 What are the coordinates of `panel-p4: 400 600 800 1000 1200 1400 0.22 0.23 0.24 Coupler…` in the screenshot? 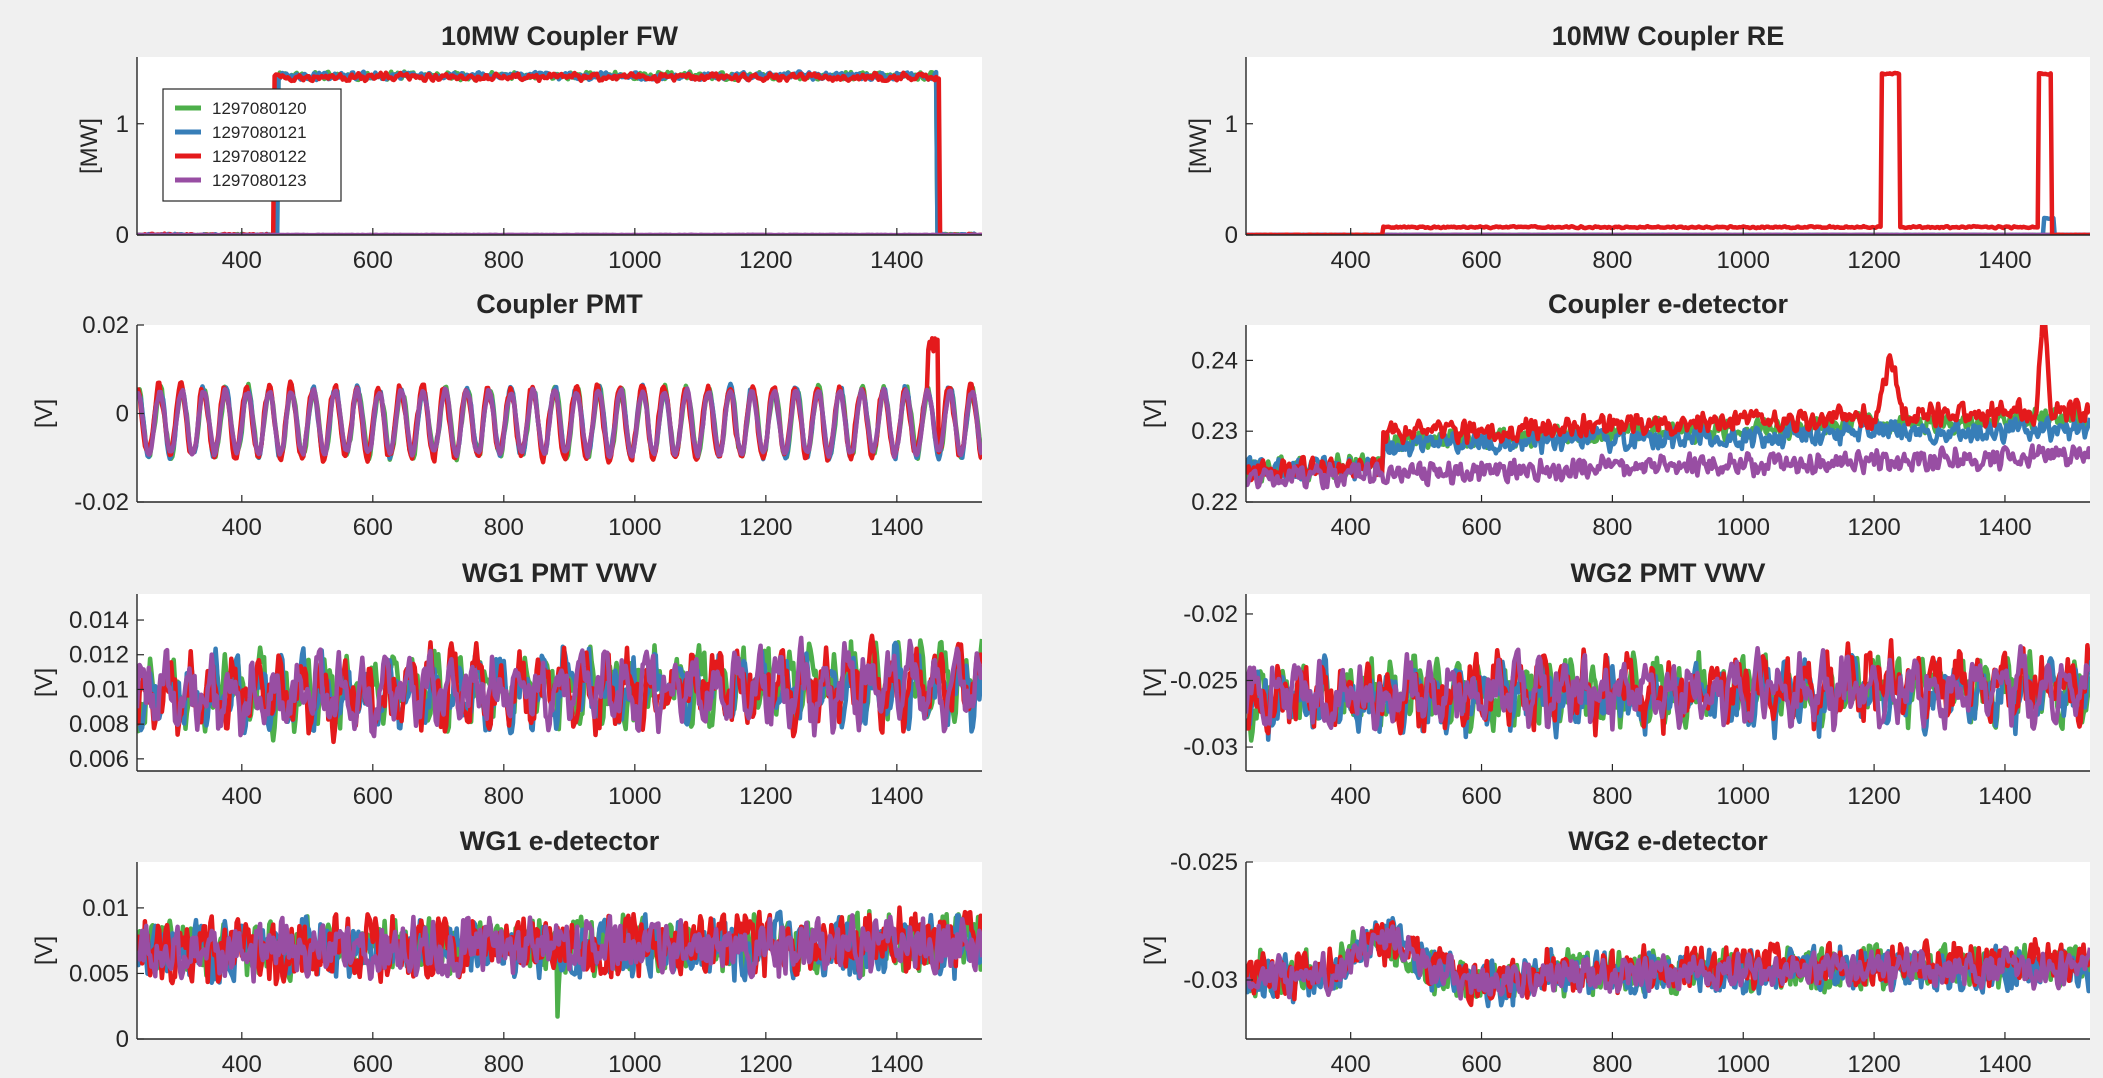 It's located at (1615, 415).